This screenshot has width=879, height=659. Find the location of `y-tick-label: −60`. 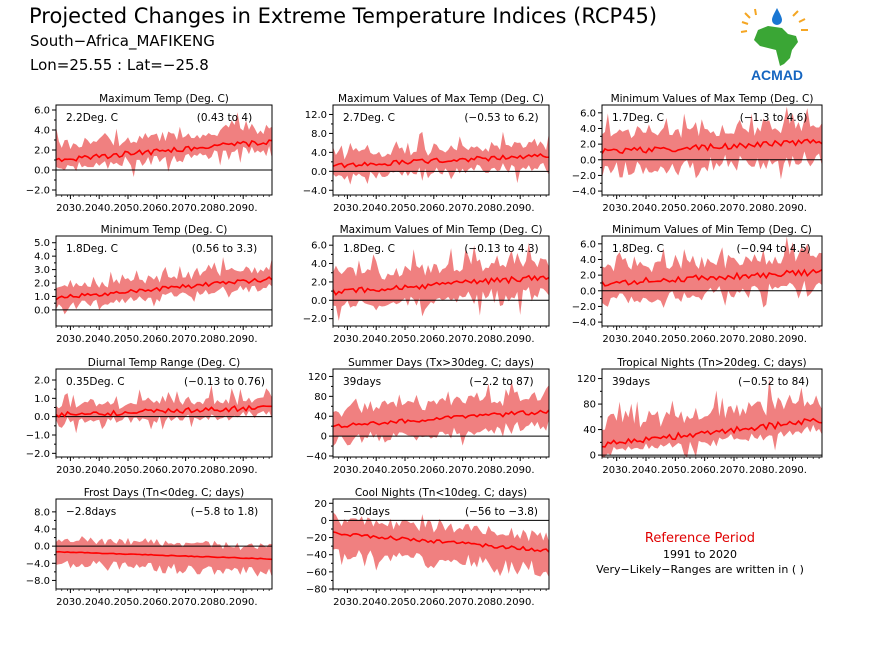

y-tick-label: −60 is located at coordinates (316, 572).